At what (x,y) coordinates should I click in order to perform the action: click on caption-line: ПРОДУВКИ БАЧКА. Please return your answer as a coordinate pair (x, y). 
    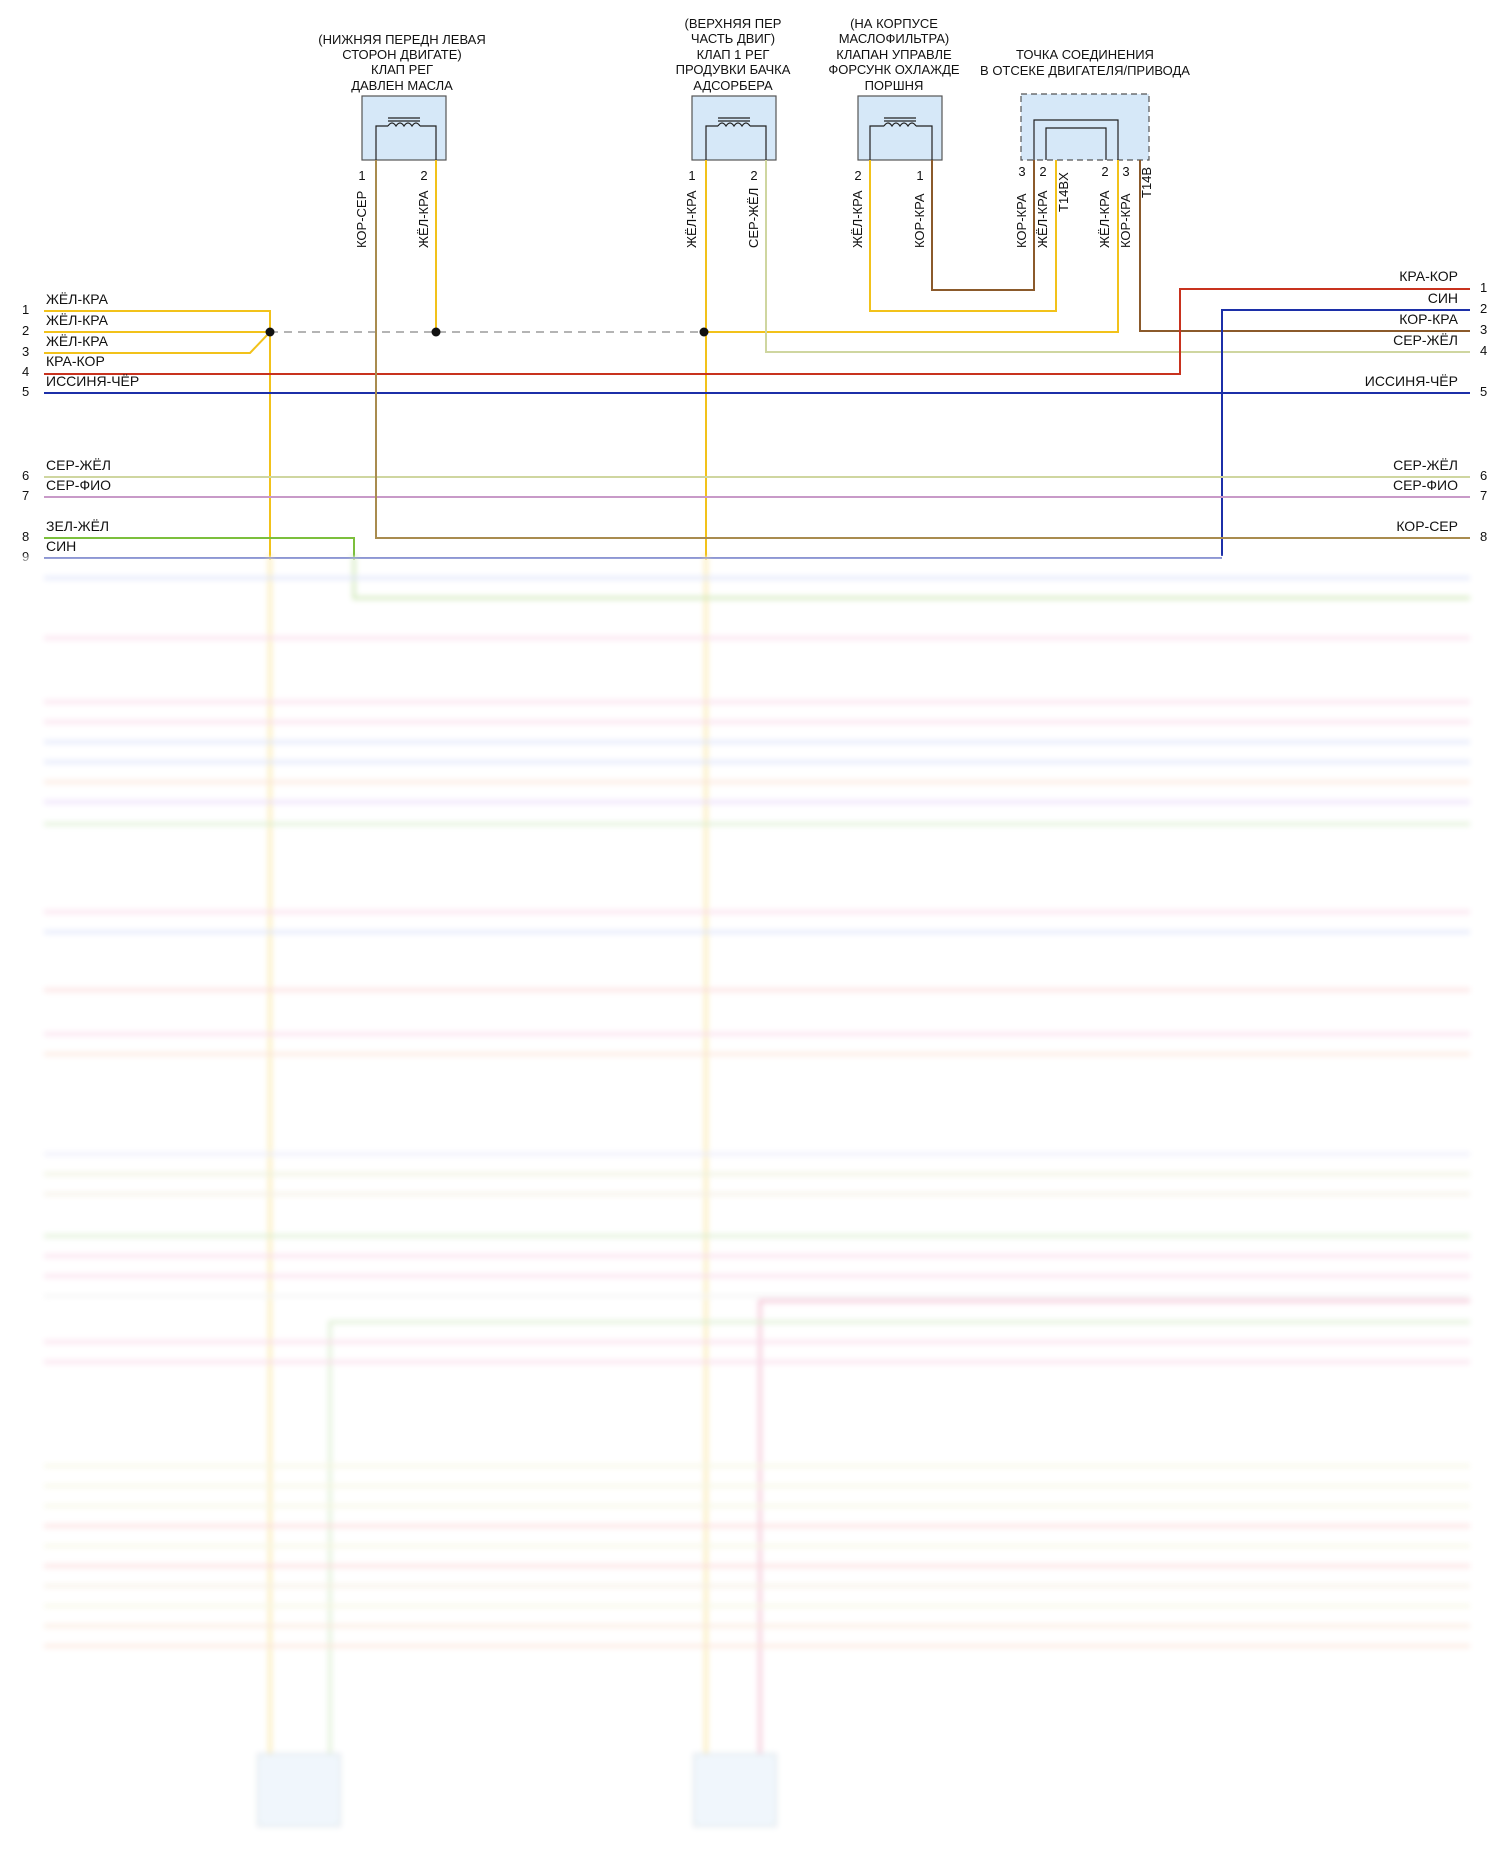
    Looking at the image, I should click on (733, 69).